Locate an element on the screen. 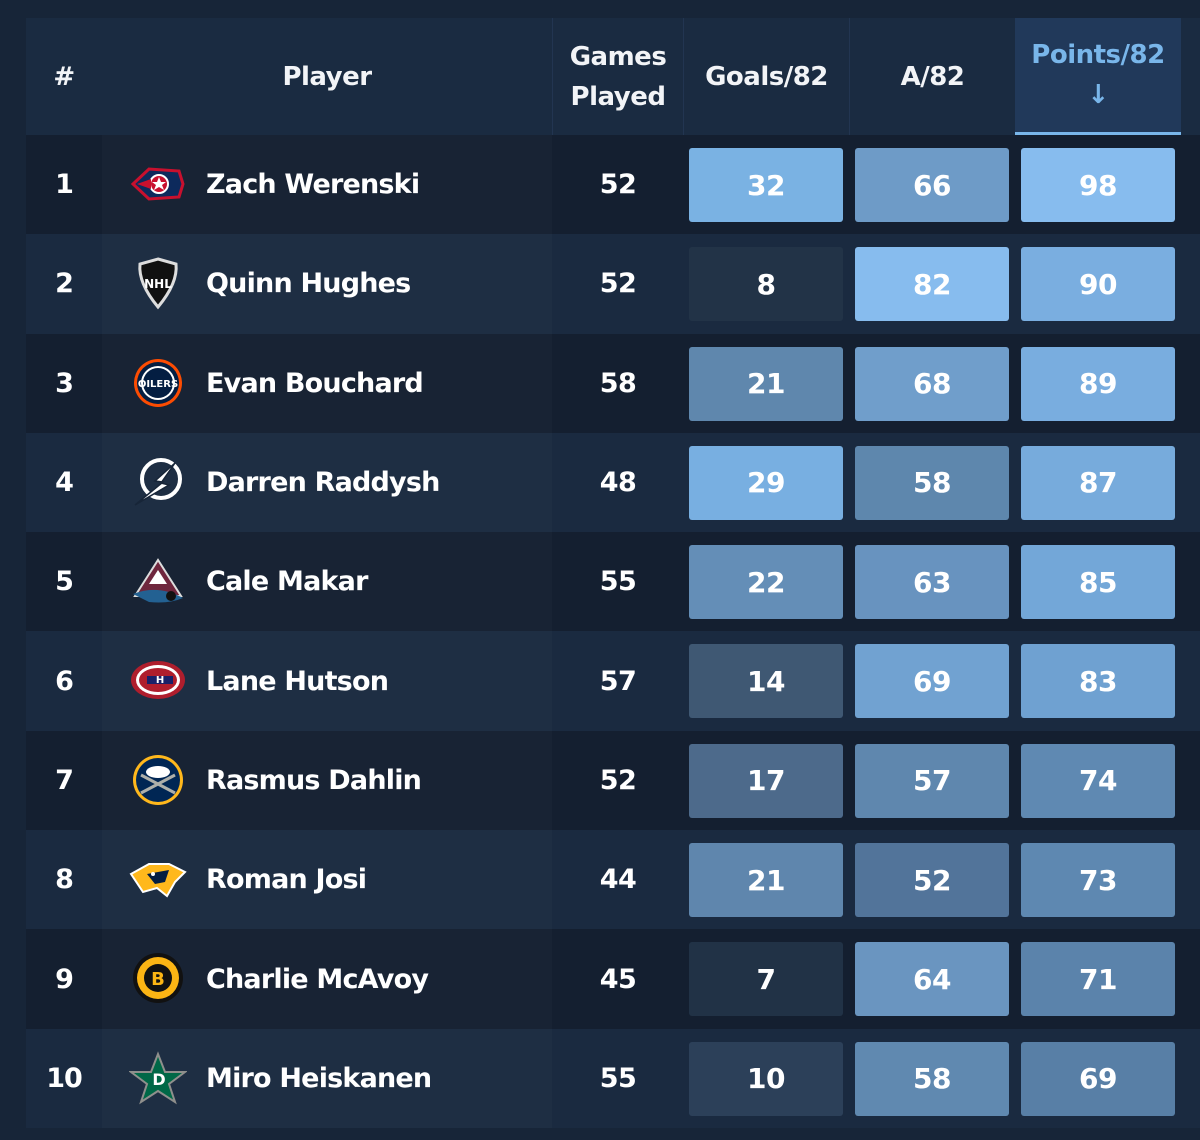  goals-per-82-cell: 32 is located at coordinates (766, 185).